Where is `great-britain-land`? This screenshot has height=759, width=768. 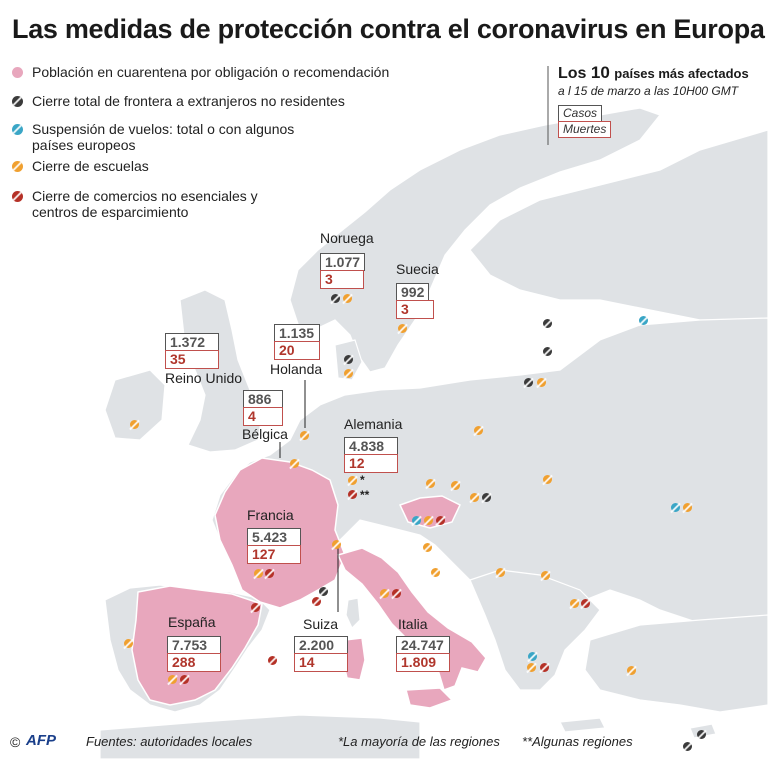 great-britain-land is located at coordinates (221, 371).